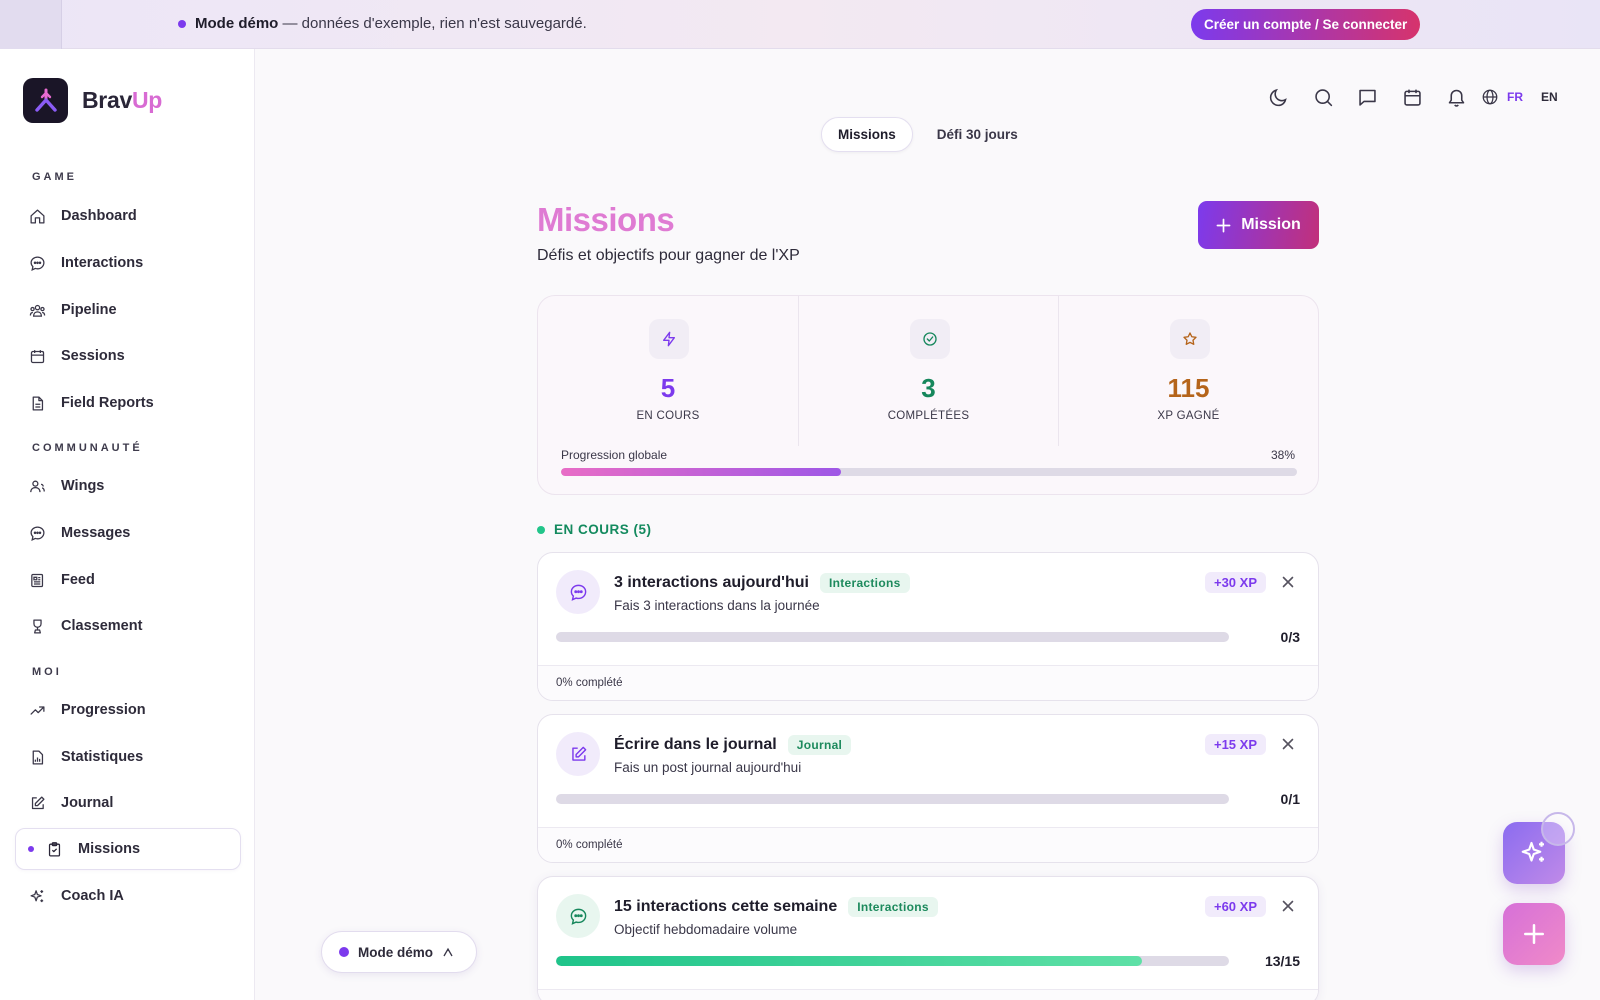 This screenshot has height=1000, width=1600. I want to click on sidebar-item-label: Wings, so click(83, 486).